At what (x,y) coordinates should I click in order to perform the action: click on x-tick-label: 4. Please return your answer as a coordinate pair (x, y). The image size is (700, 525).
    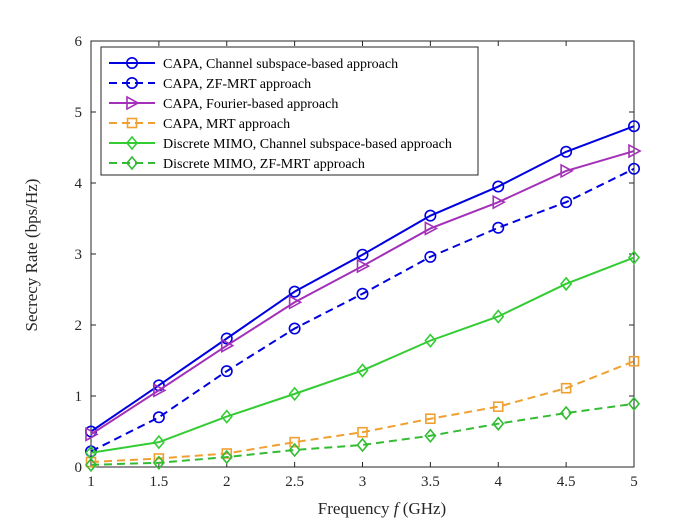
    Looking at the image, I should click on (499, 482).